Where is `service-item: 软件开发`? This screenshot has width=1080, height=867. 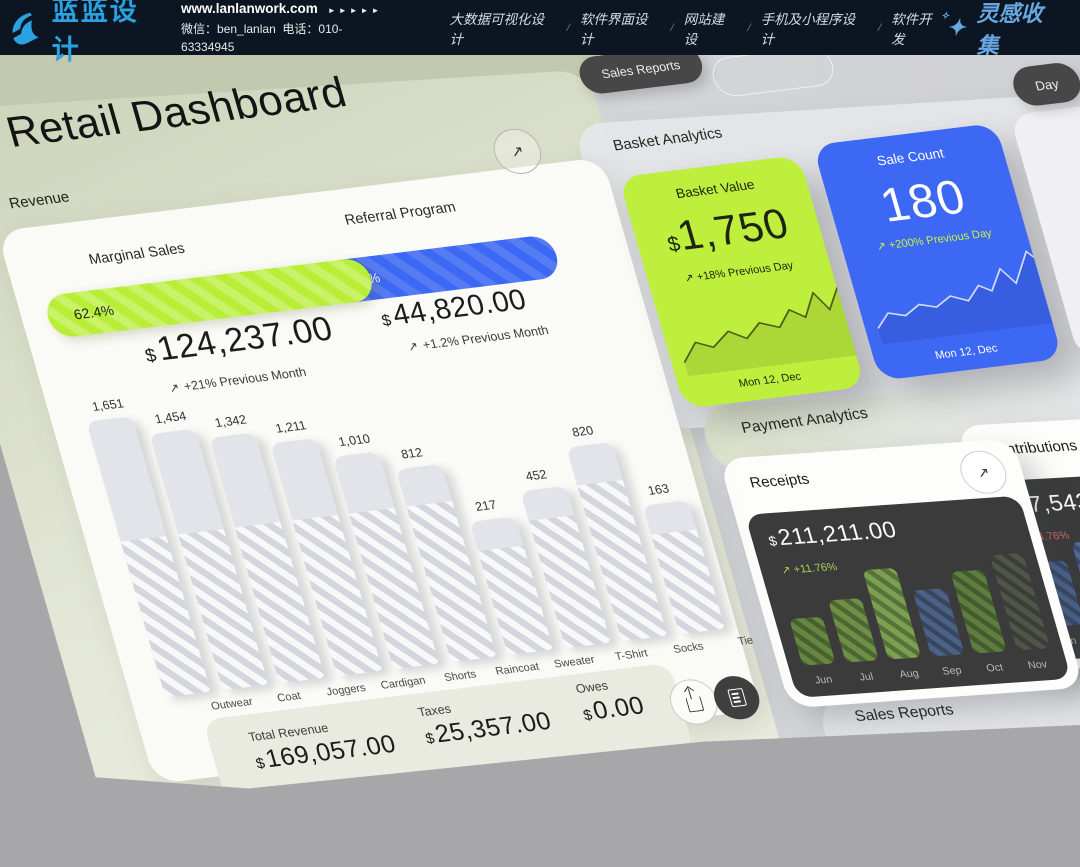 service-item: 软件开发 is located at coordinates (911, 29).